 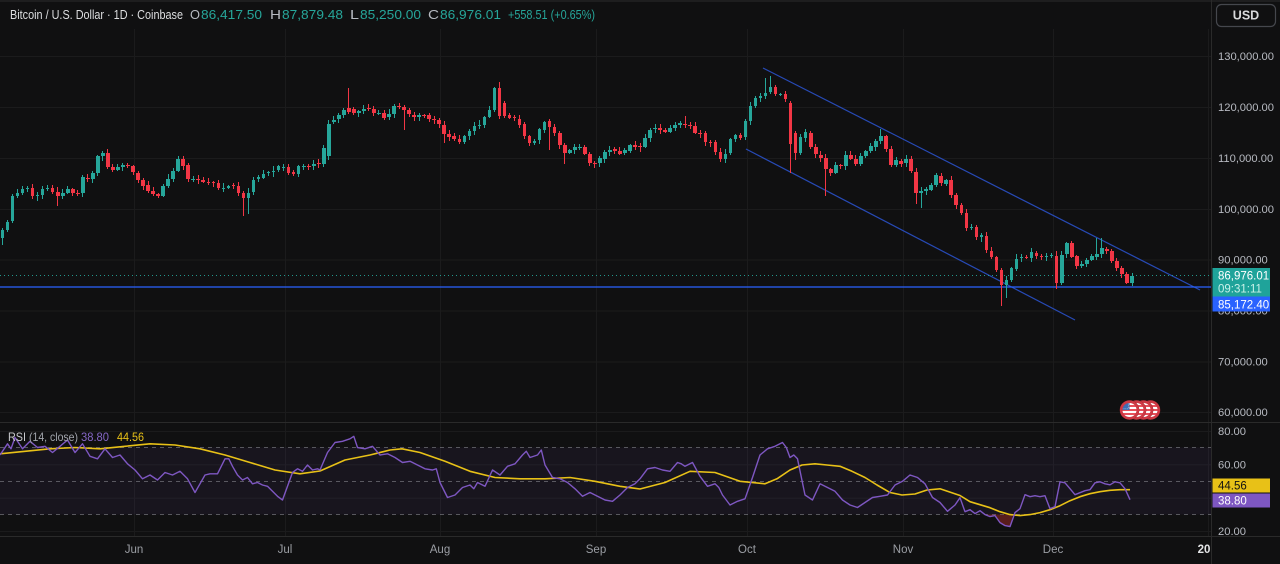 What do you see at coordinates (1245, 159) in the screenshot?
I see `svg-text: 110,000.00` at bounding box center [1245, 159].